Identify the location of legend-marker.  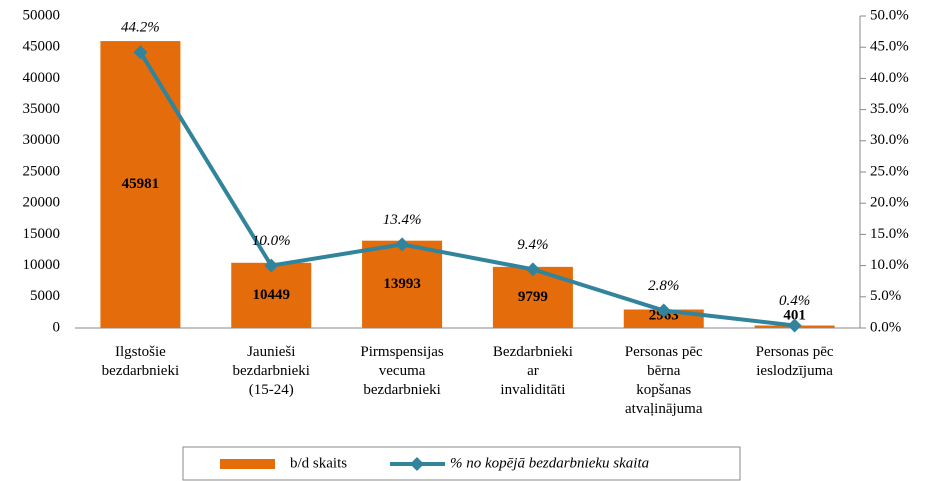
(417, 464).